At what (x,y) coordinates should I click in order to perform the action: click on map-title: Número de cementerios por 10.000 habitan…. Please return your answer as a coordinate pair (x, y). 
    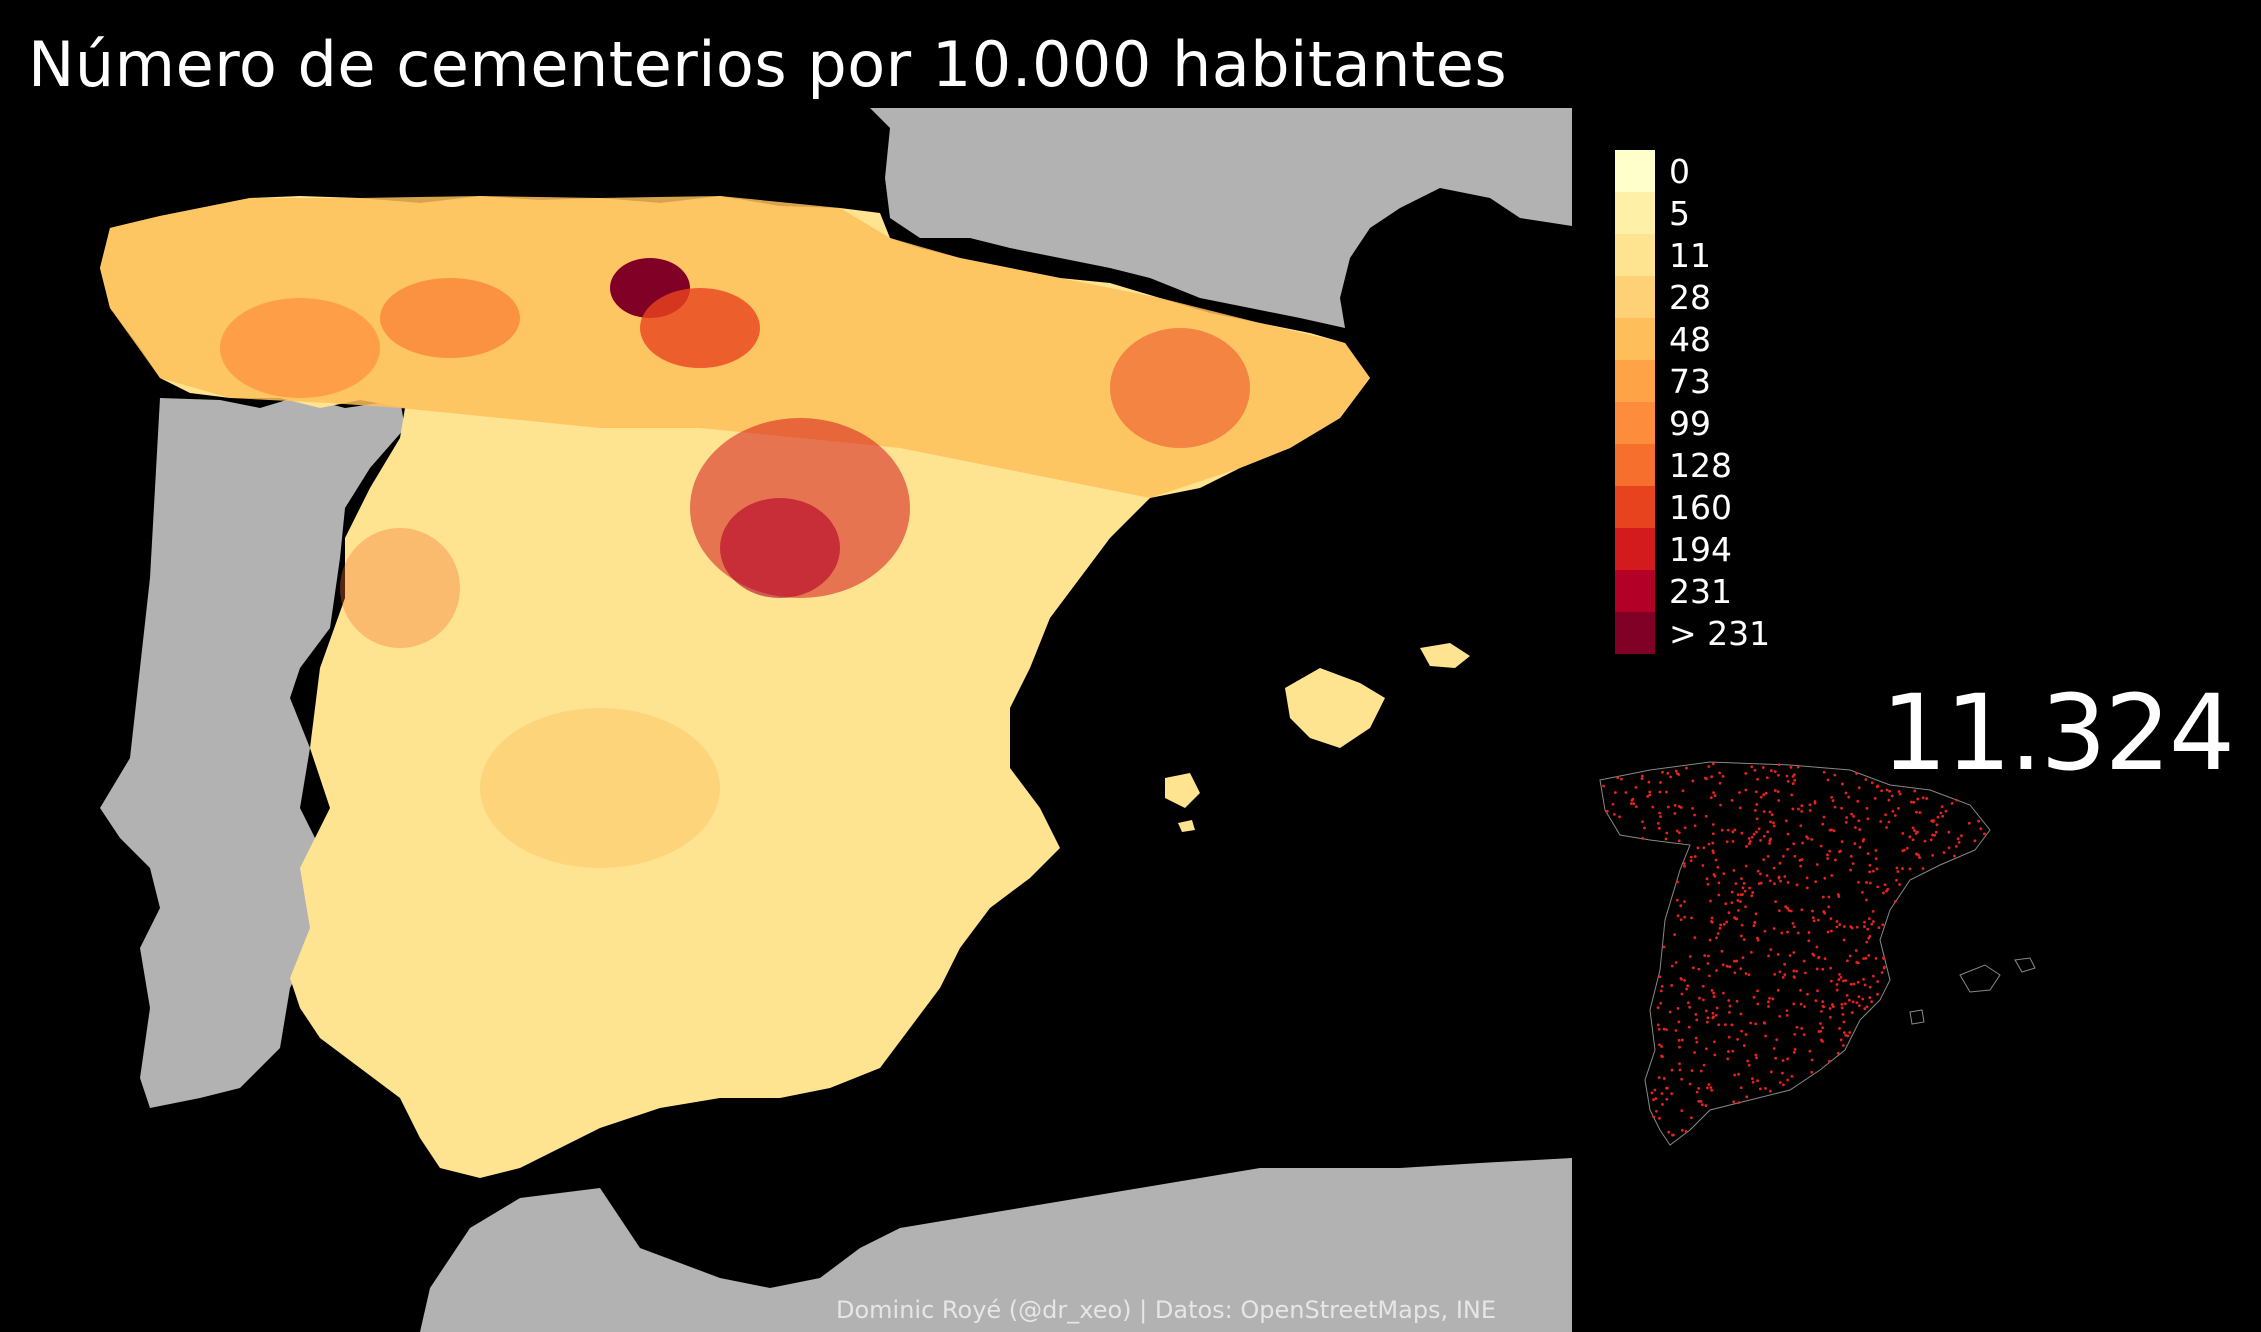
    Looking at the image, I should click on (768, 64).